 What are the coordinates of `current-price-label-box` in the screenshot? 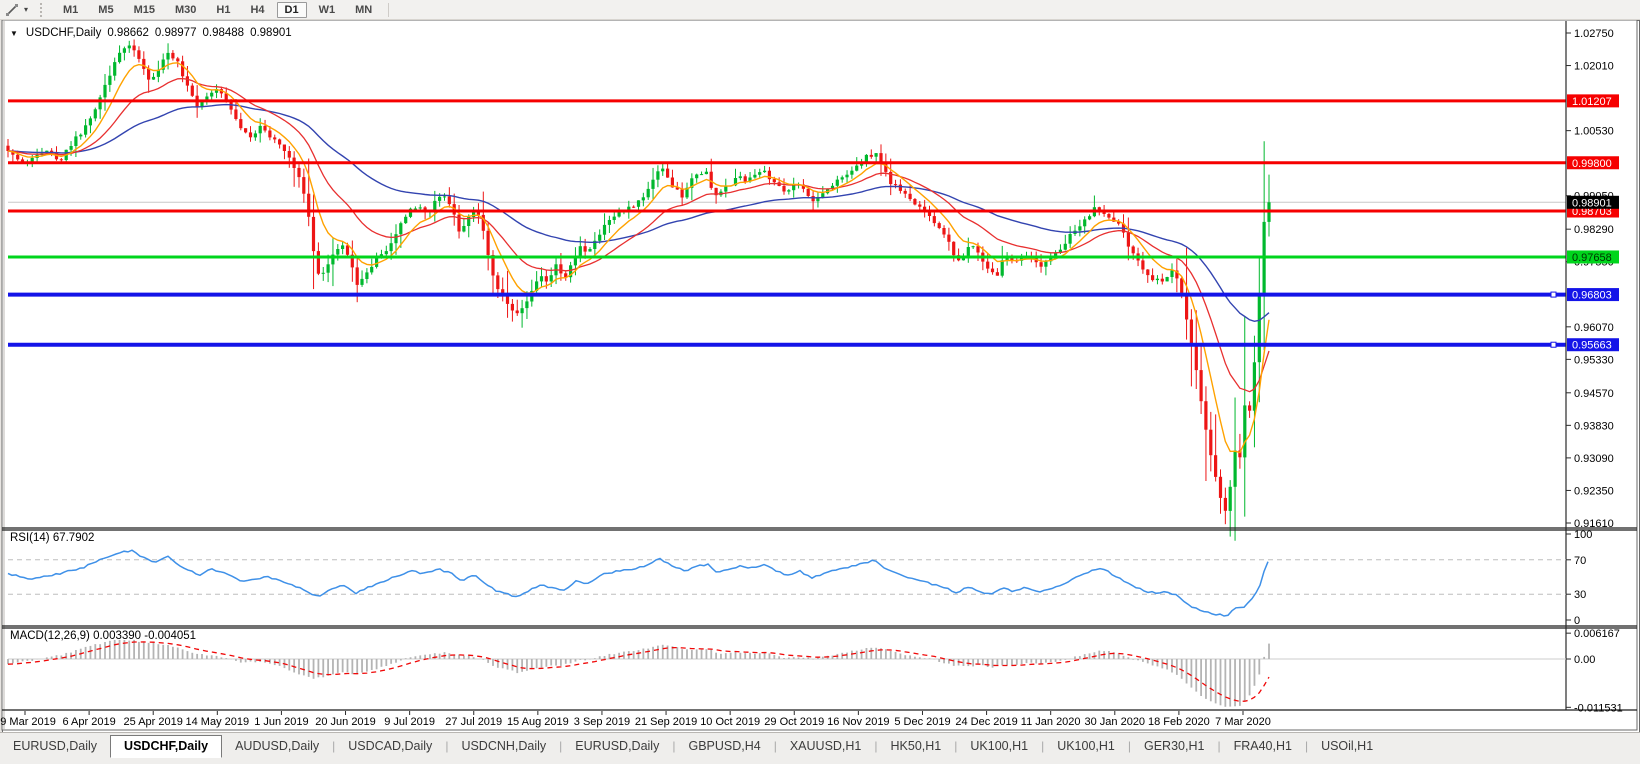 It's located at (1593, 202).